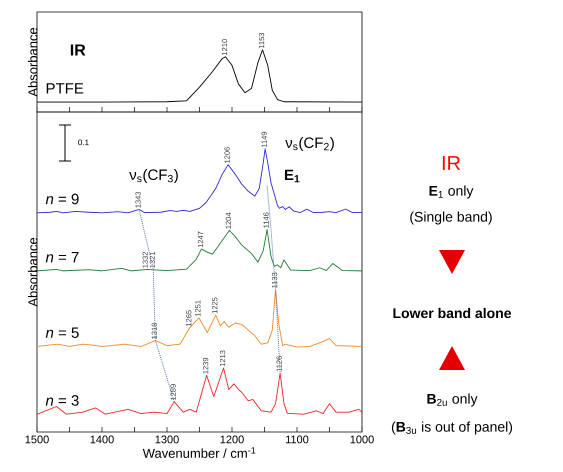 This screenshot has width=563, height=472. What do you see at coordinates (199, 452) in the screenshot?
I see `x-axis-title: Wavenumber / cm$^{-1}$` at bounding box center [199, 452].